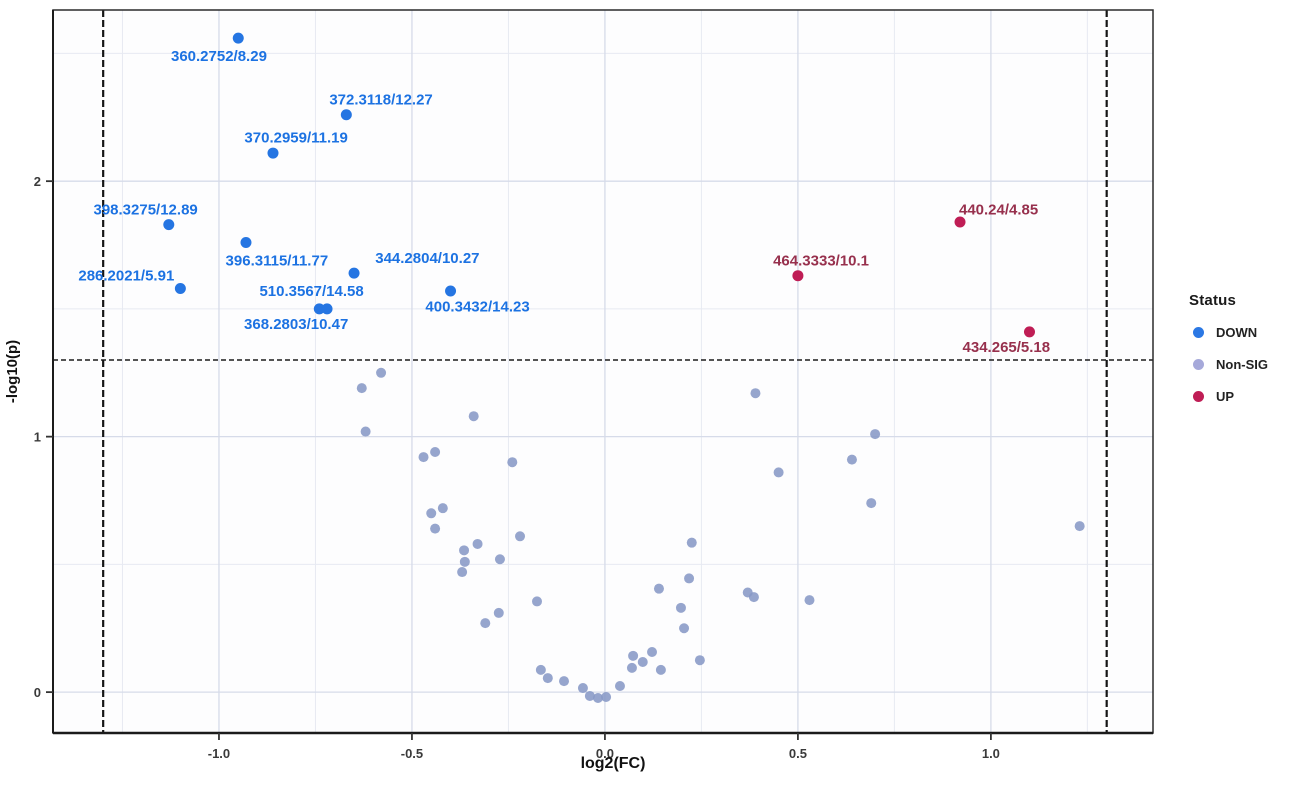  I want to click on x-tick-label: -0.5, so click(412, 753).